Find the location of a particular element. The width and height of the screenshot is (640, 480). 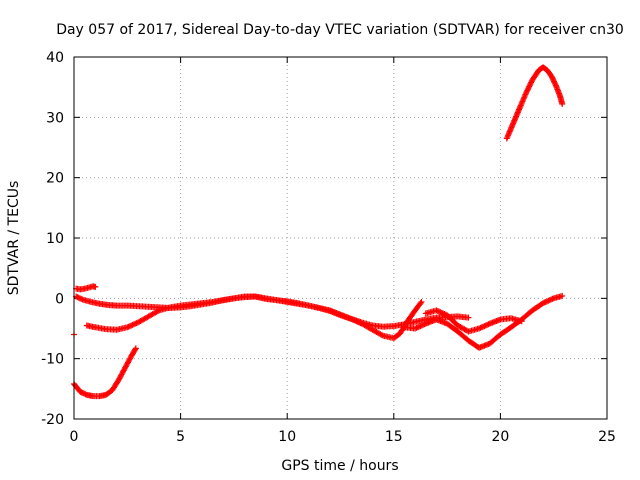

x-tick-label: 0 is located at coordinates (74, 437).